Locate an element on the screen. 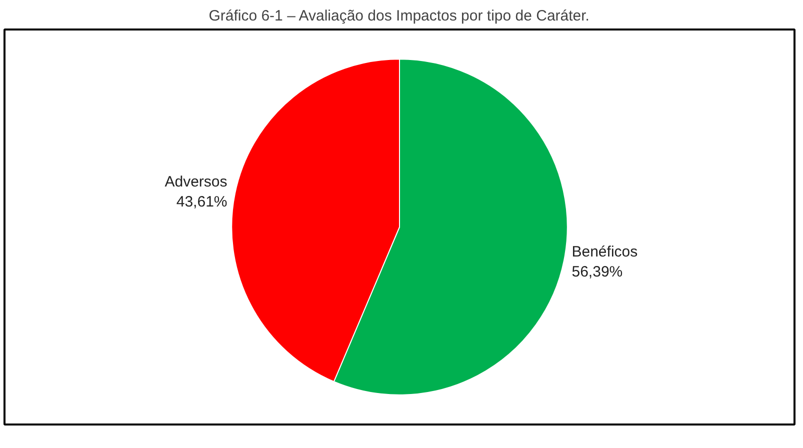 This screenshot has width=803, height=448. chart-title: Gráfico 6-1 – Avaliação dos Impactos por tipo de Caráter. is located at coordinates (399, 16).